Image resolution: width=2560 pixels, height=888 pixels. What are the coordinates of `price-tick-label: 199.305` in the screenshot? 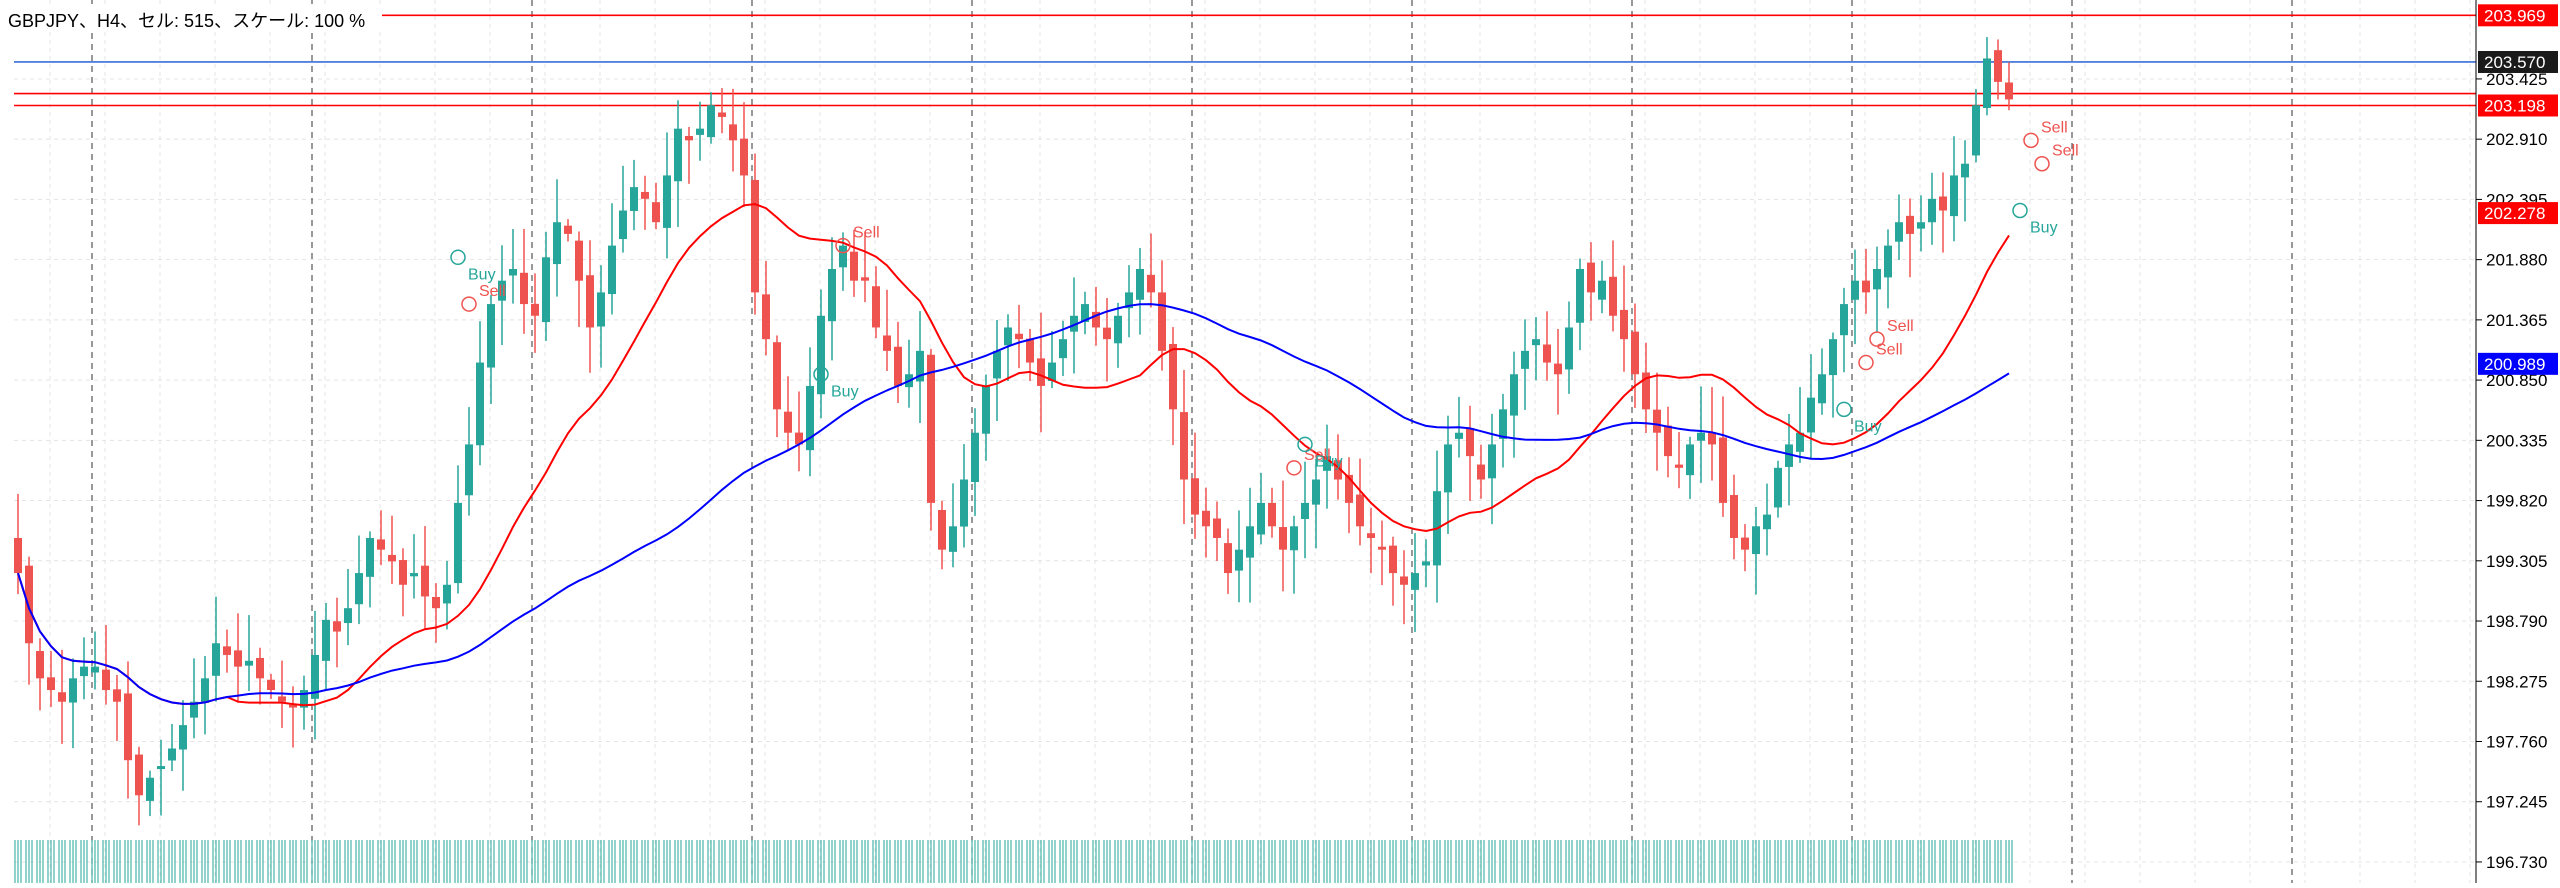 It's located at (2516, 561).